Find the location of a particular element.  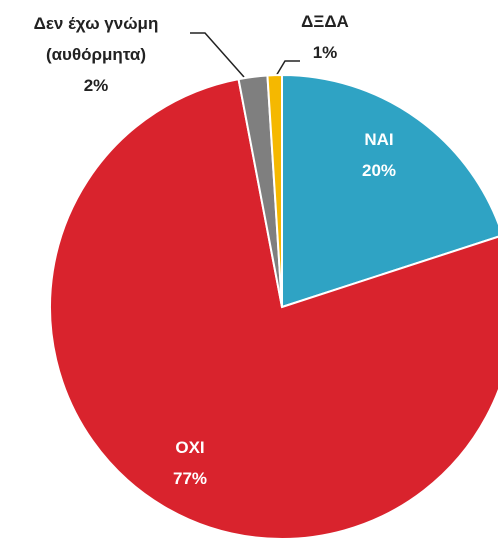

value-label: 1% is located at coordinates (325, 52).